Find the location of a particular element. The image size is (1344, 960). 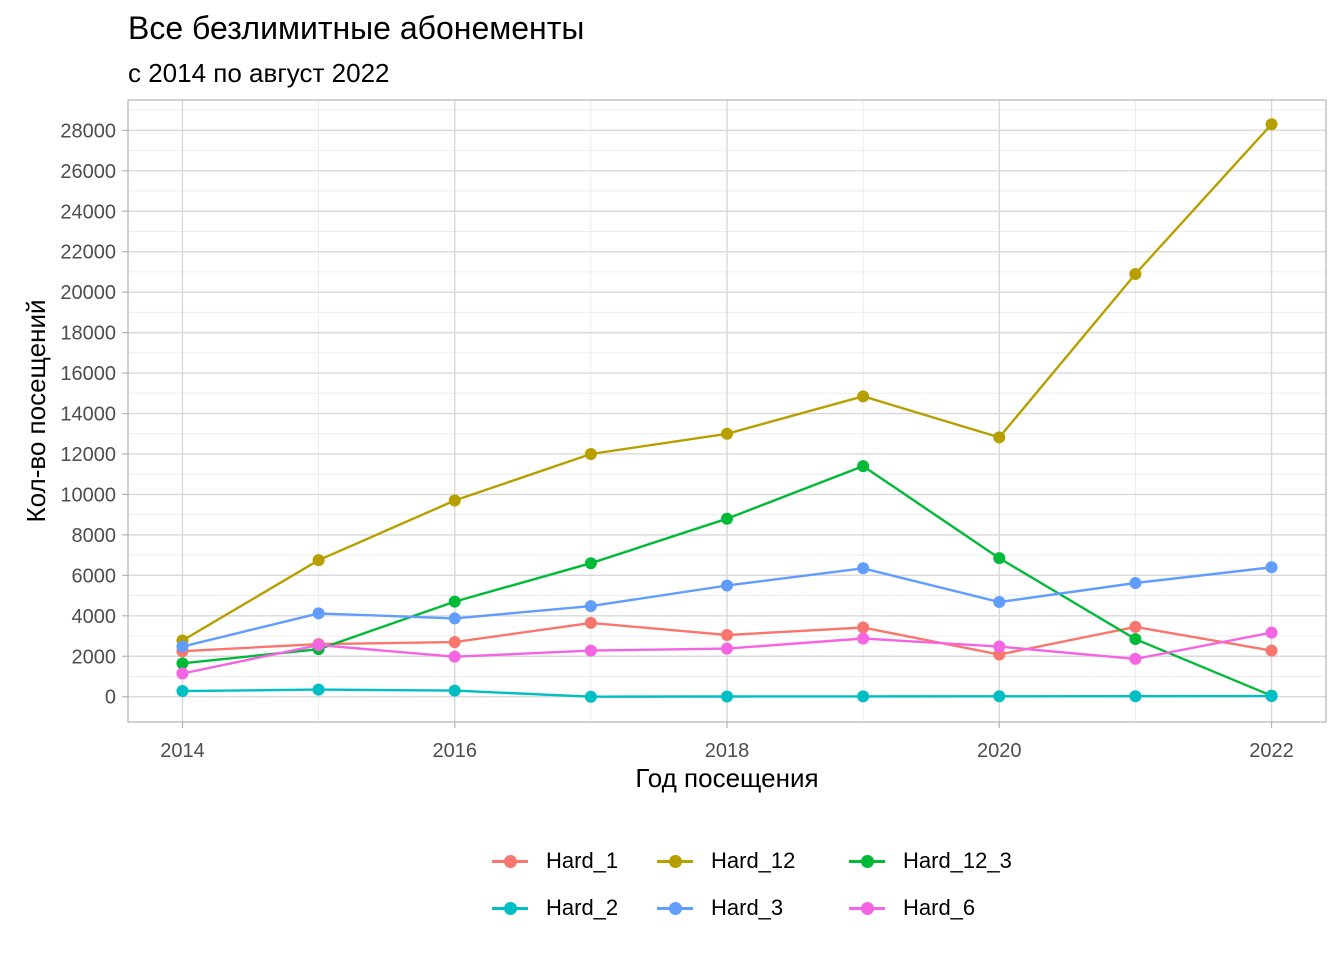

chart-title: Все безлимитные абонементы is located at coordinates (356, 28).